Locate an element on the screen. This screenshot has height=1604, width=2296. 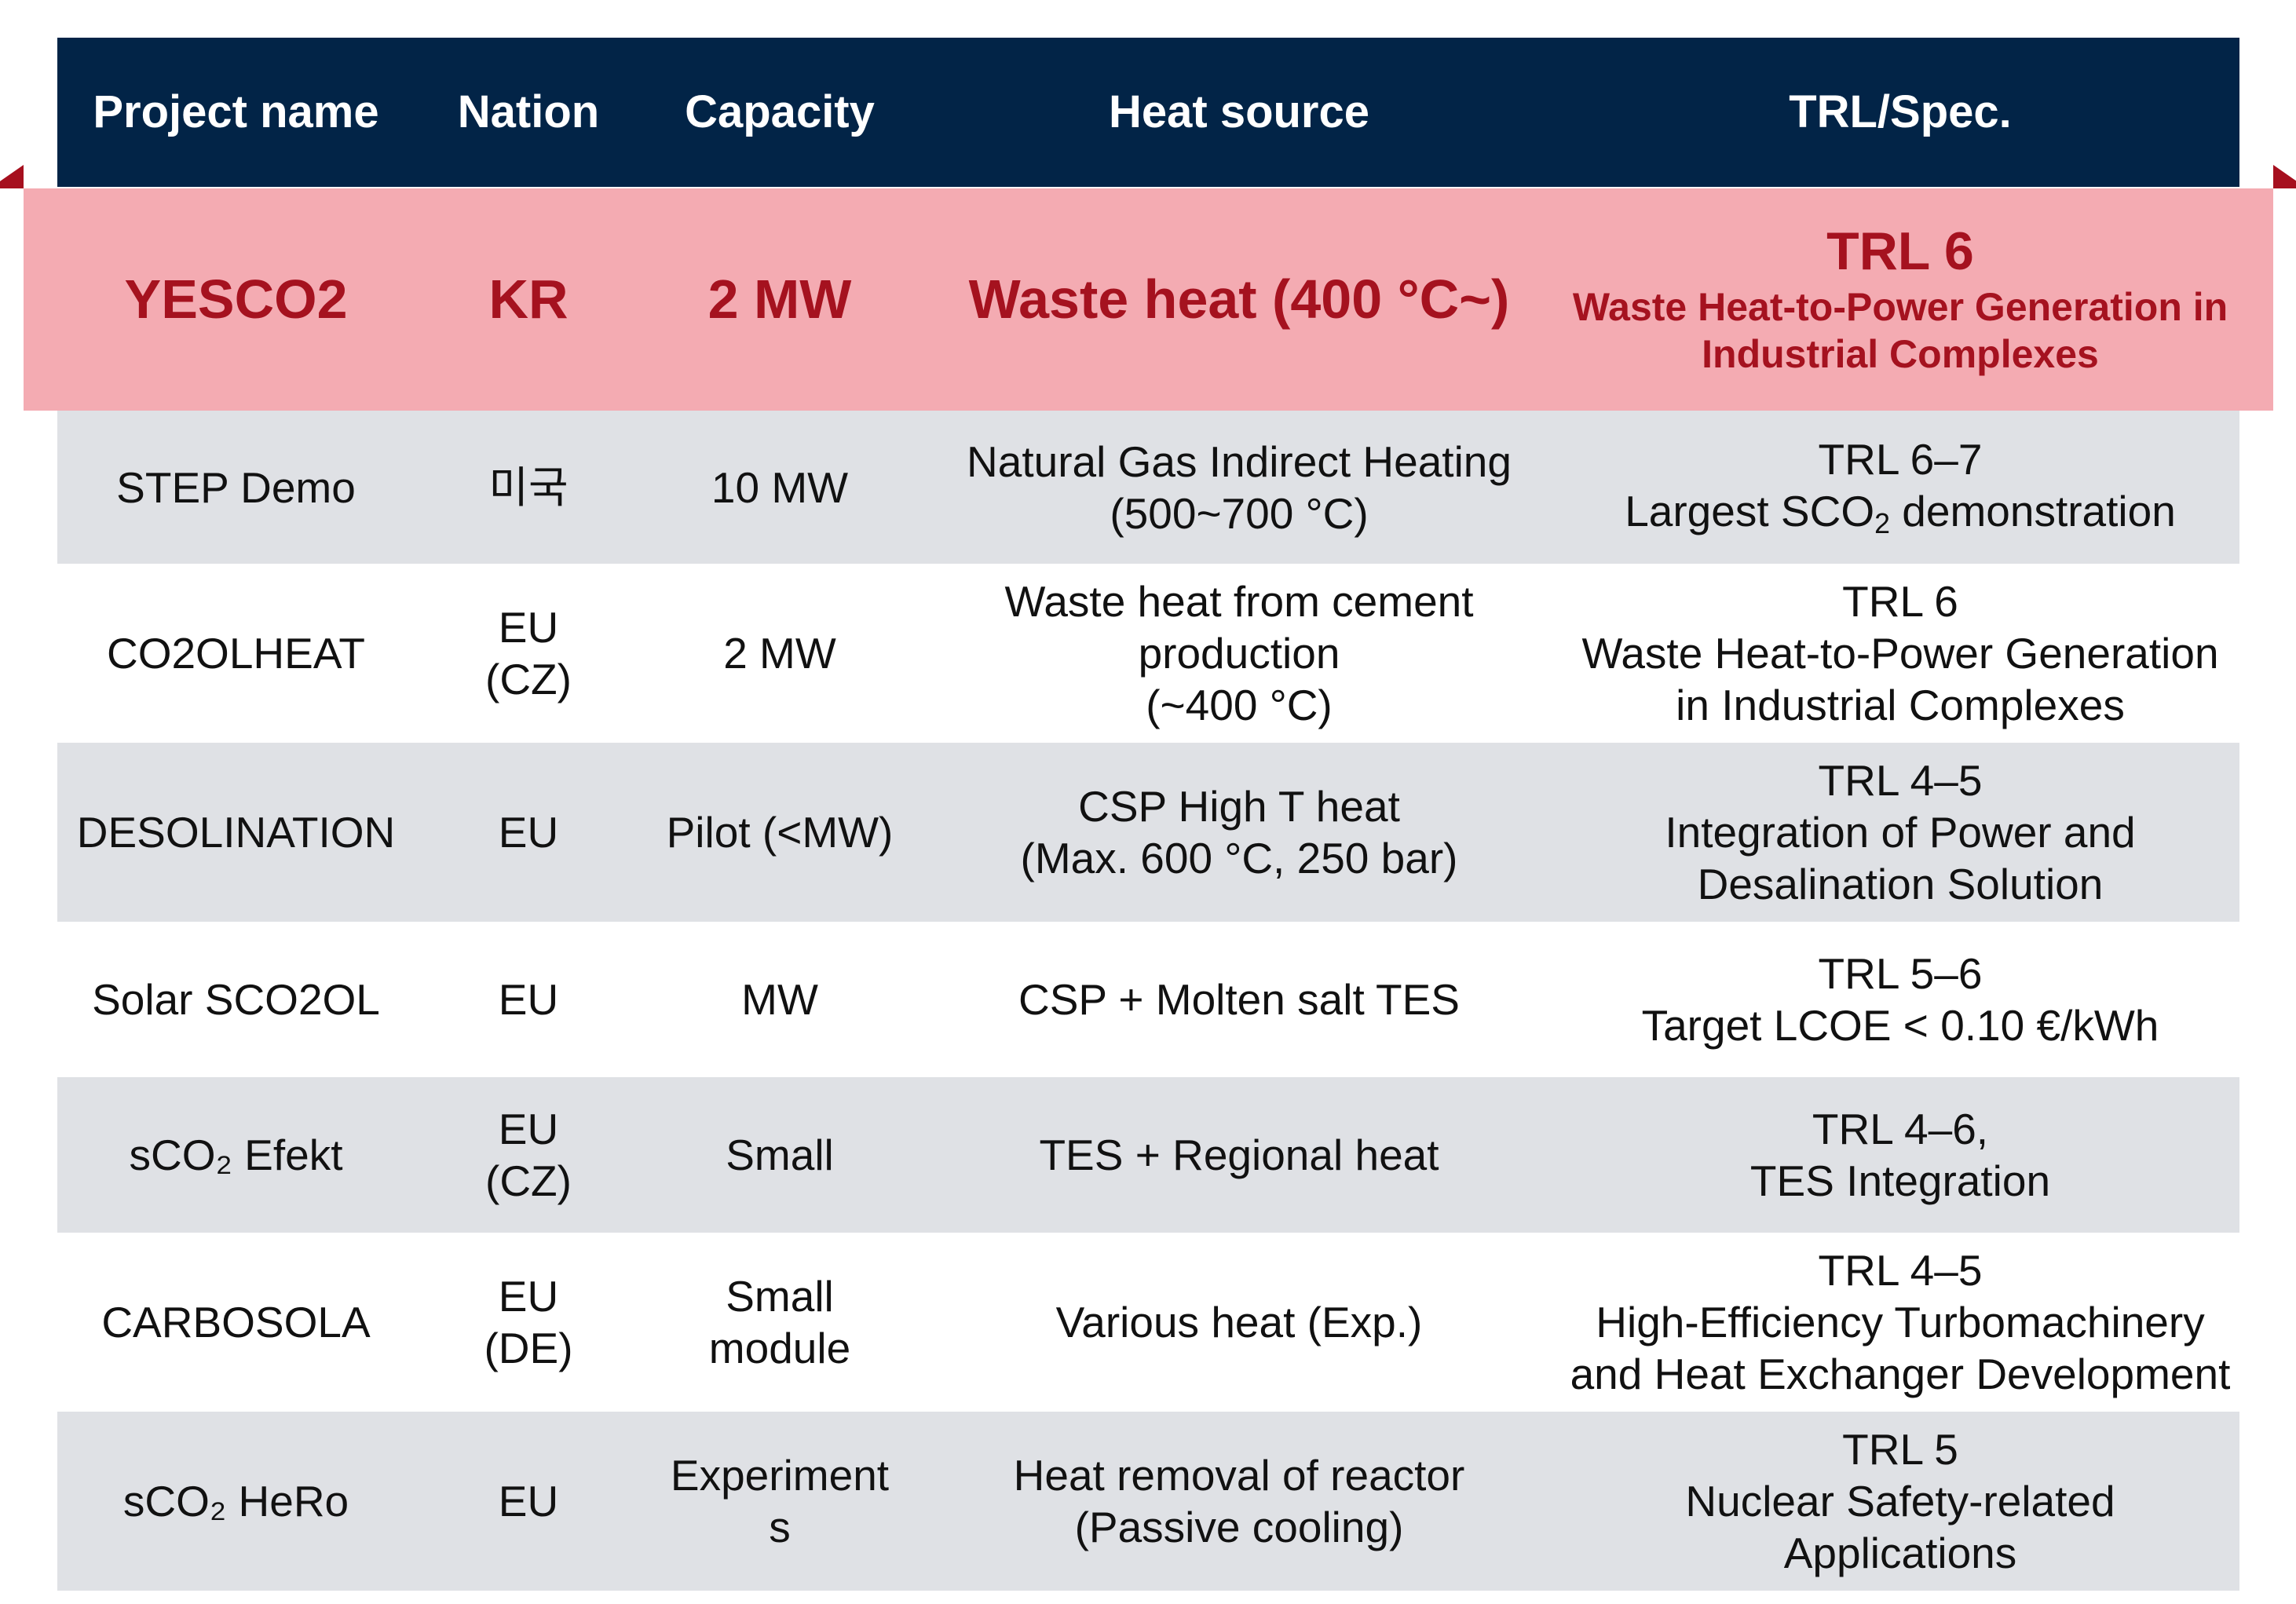
cell-nation: EU is located at coordinates (529, 999).